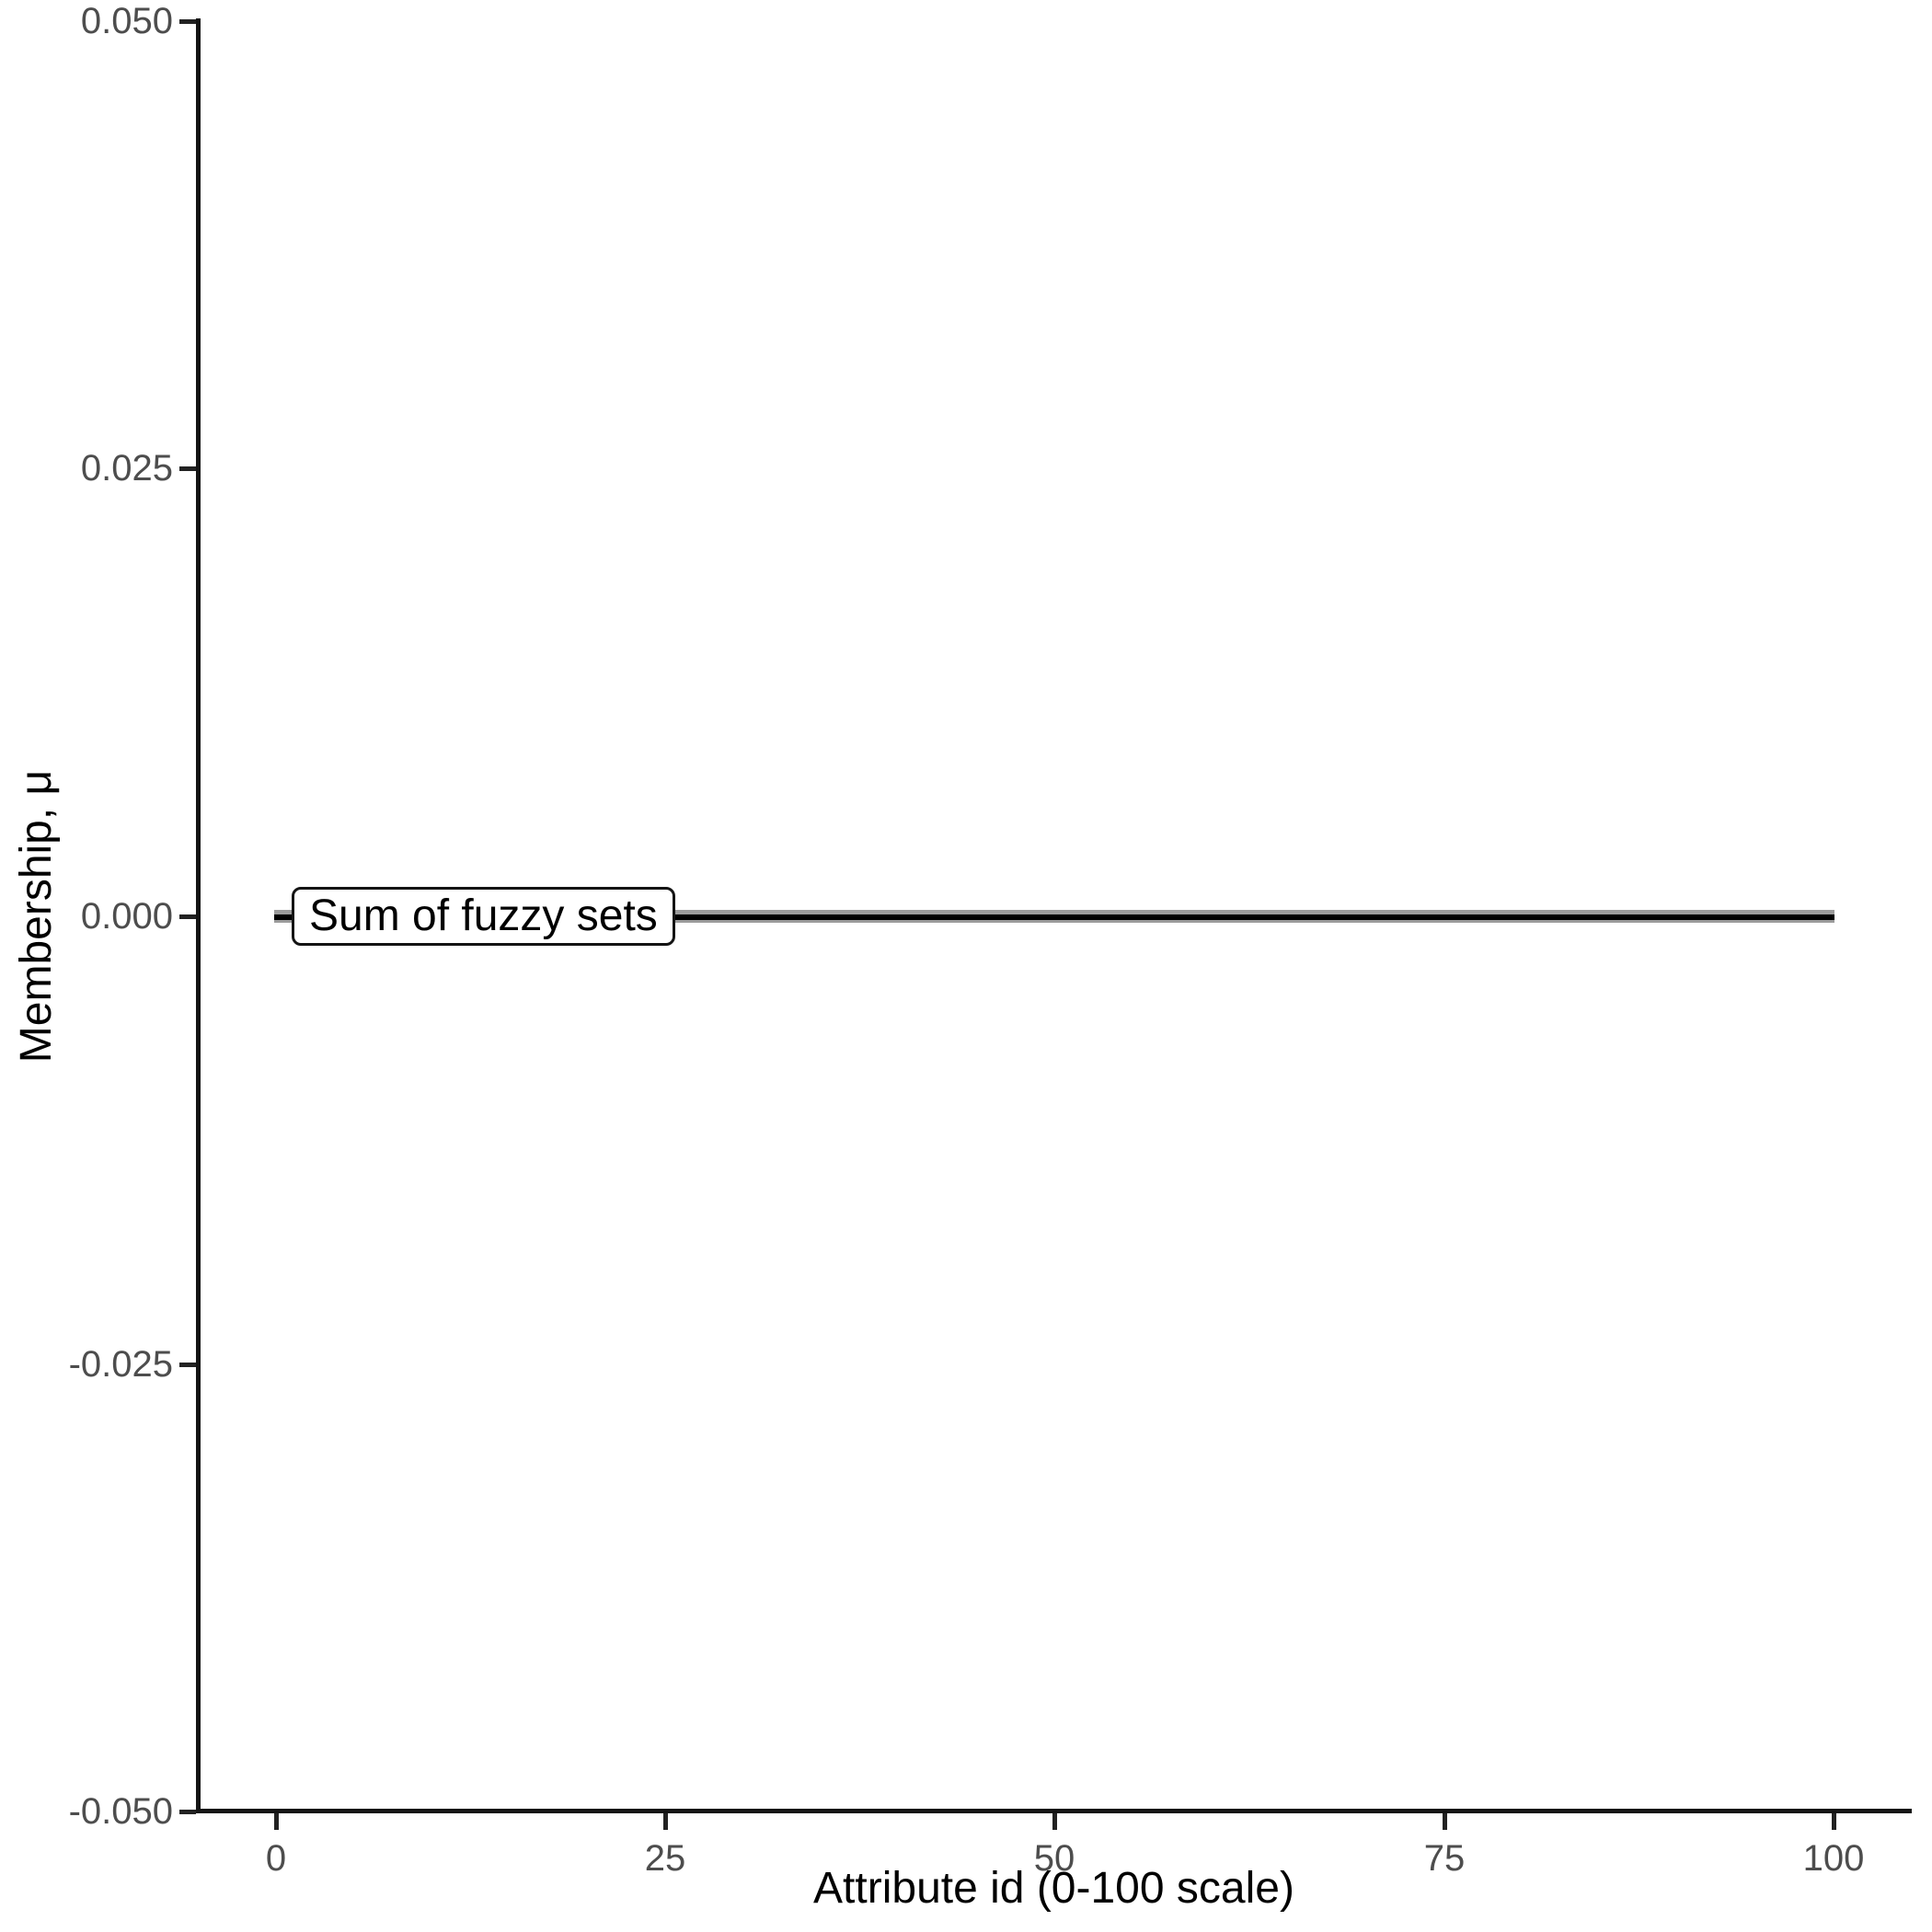 The width and height of the screenshot is (1932, 1932). I want to click on y-tick-label: -0.025, so click(120, 1364).